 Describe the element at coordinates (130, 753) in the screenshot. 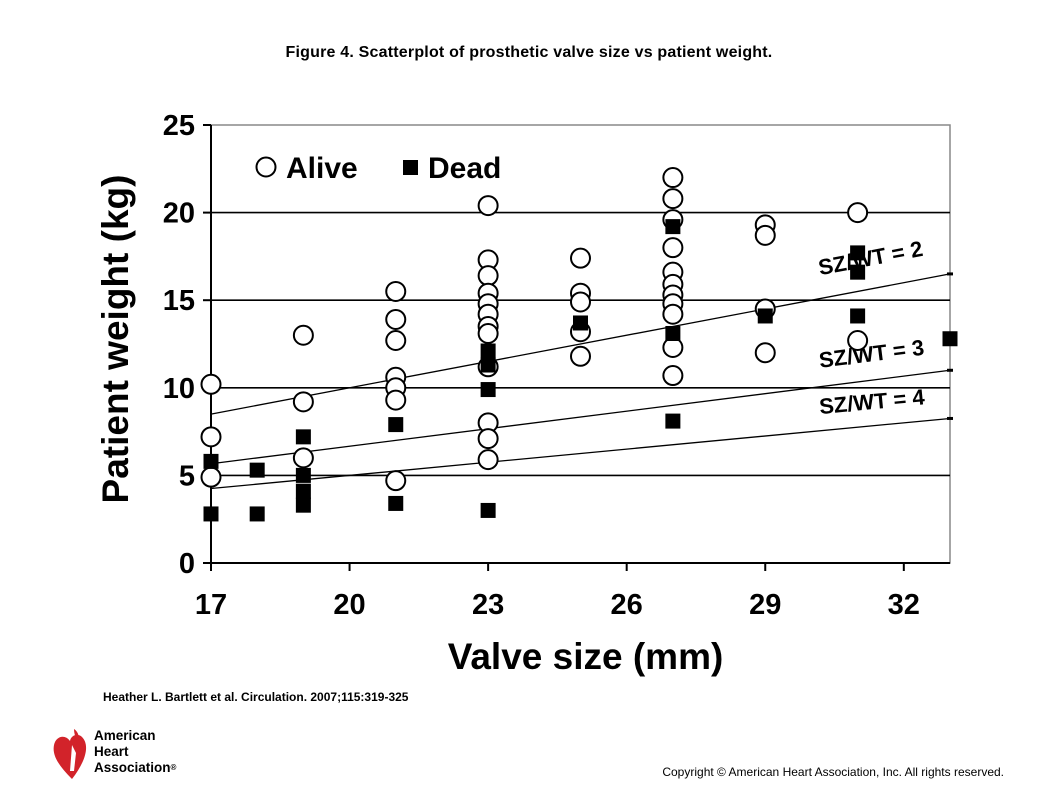

I see `aha-logo: American Heart Association®` at that location.